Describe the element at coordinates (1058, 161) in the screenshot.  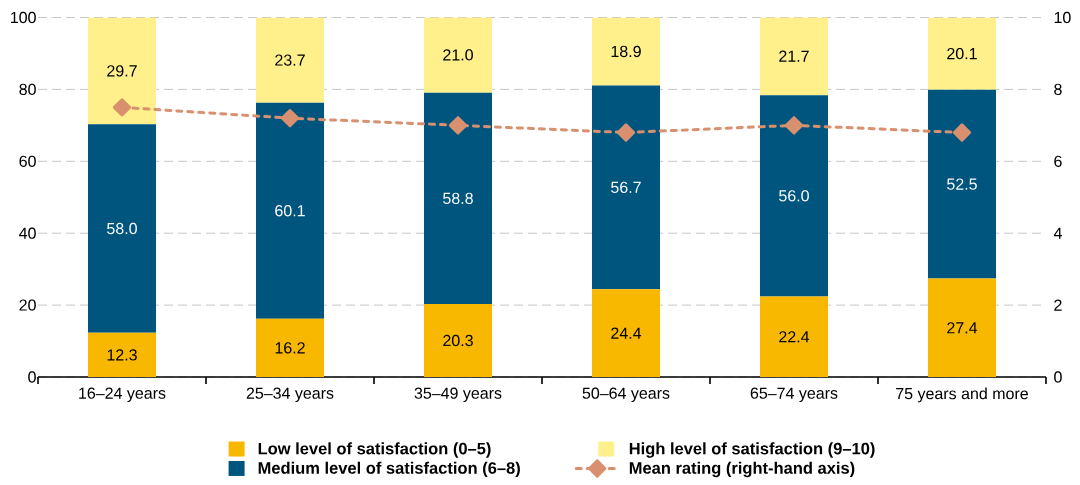
I see `y2-tick-label: 6` at that location.